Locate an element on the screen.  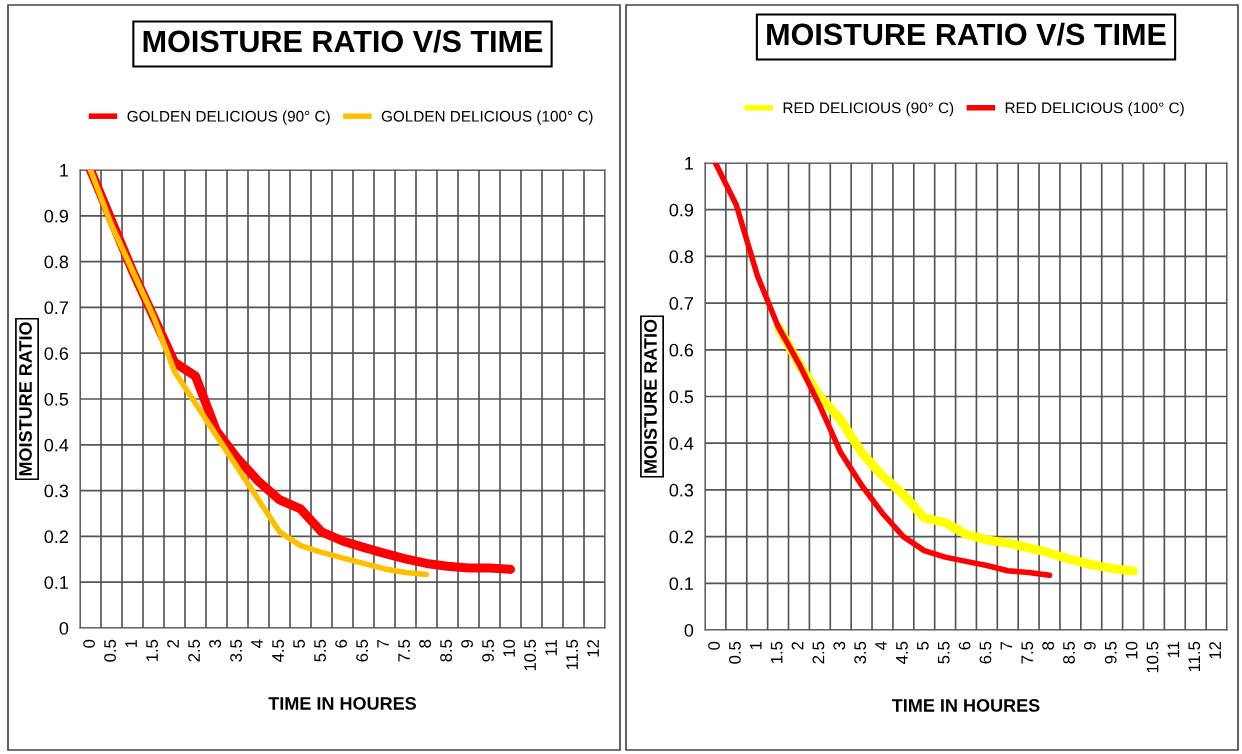
legend-label: RED DELICIOUS (90° C) is located at coordinates (868, 109).